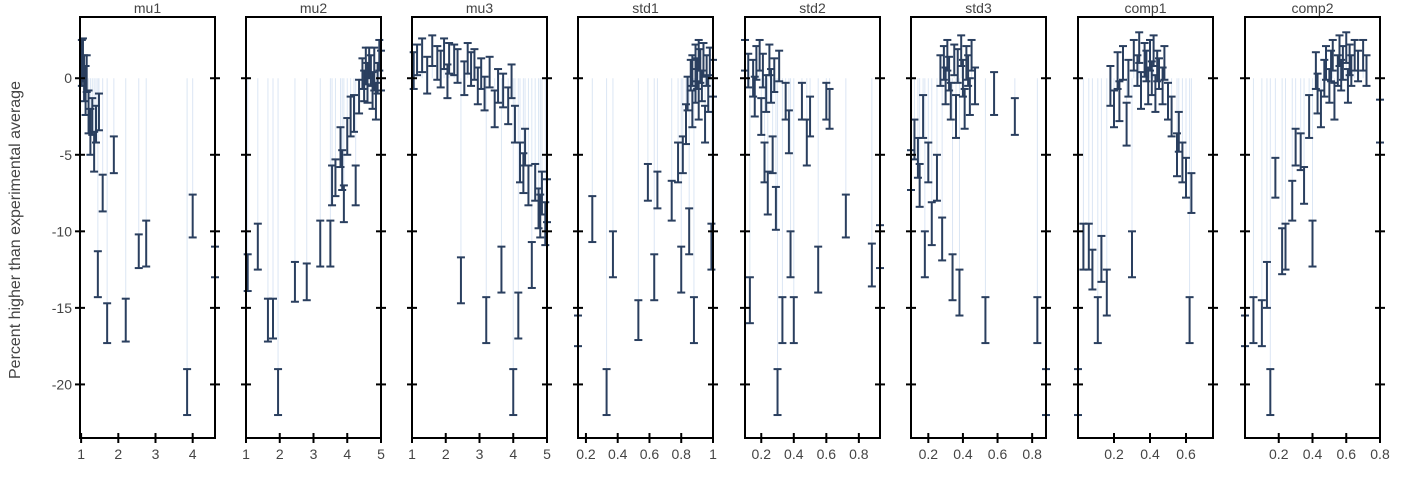  Describe the element at coordinates (15, 230) in the screenshot. I see `y-axis-label: Percent higher than experimental average` at that location.